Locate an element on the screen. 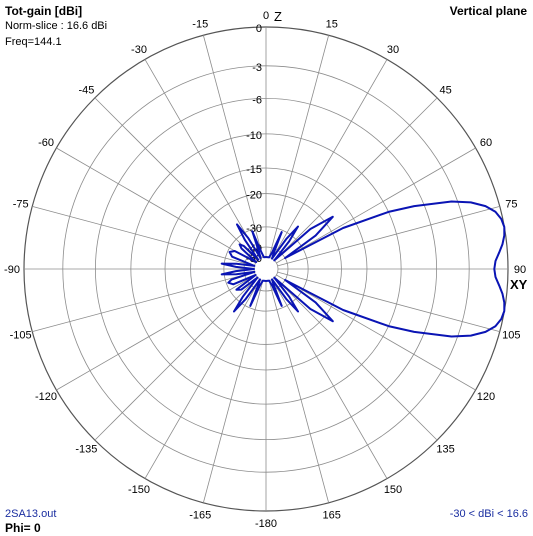  angle-tick-label: -105 is located at coordinates (21, 336).